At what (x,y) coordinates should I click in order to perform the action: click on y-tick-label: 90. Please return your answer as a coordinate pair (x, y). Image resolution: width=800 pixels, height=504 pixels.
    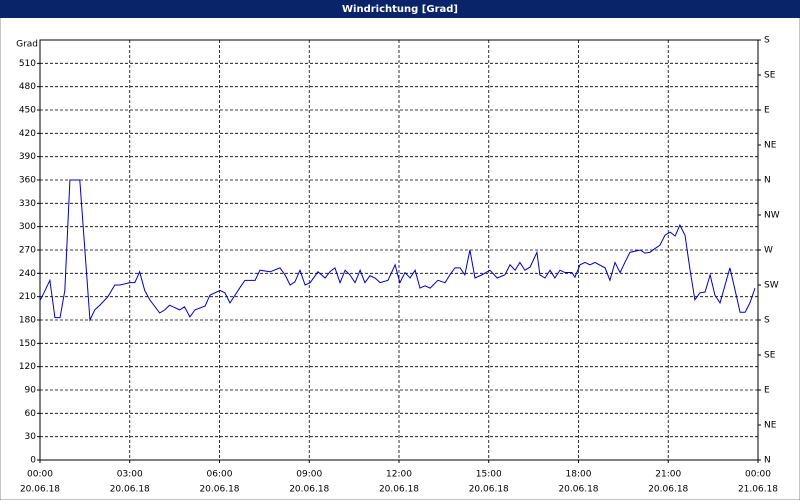
    Looking at the image, I should click on (31, 391).